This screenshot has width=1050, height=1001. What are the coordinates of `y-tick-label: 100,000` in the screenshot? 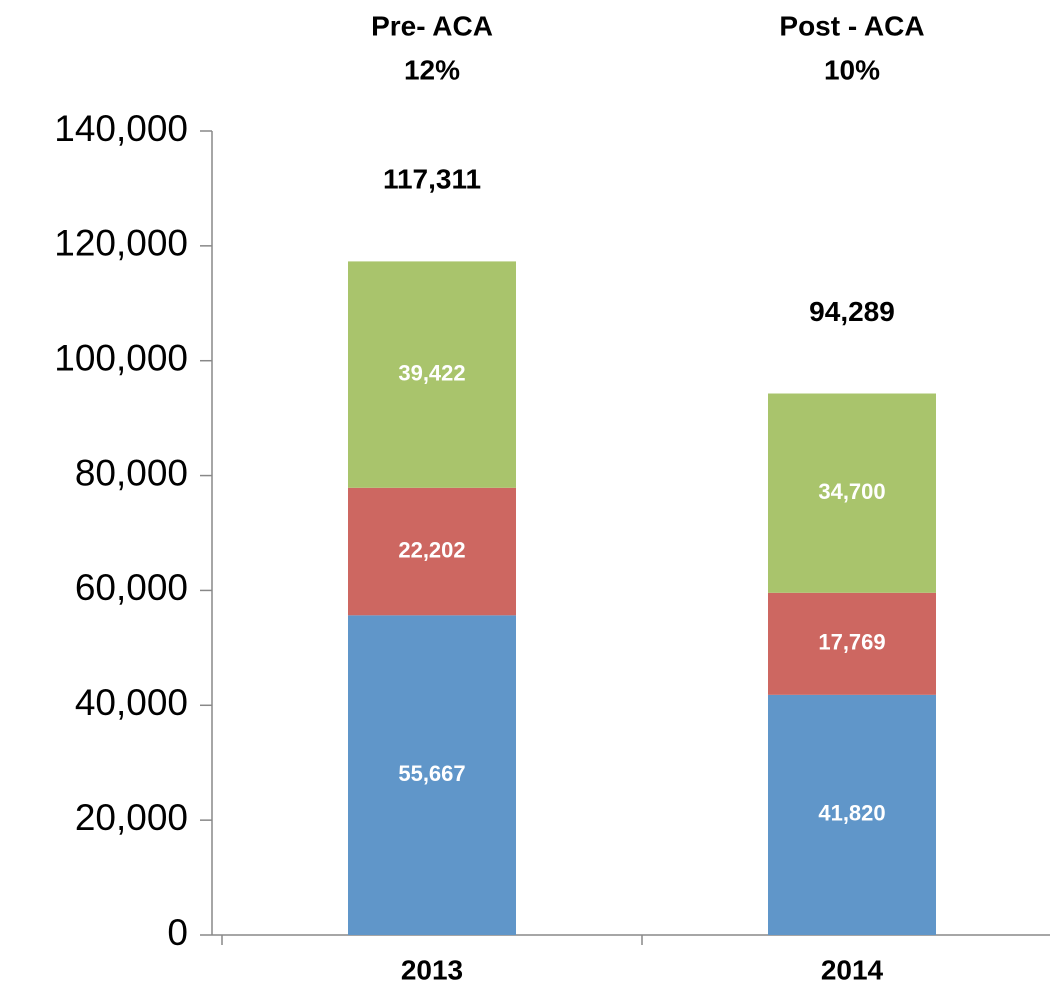 It's located at (121, 357).